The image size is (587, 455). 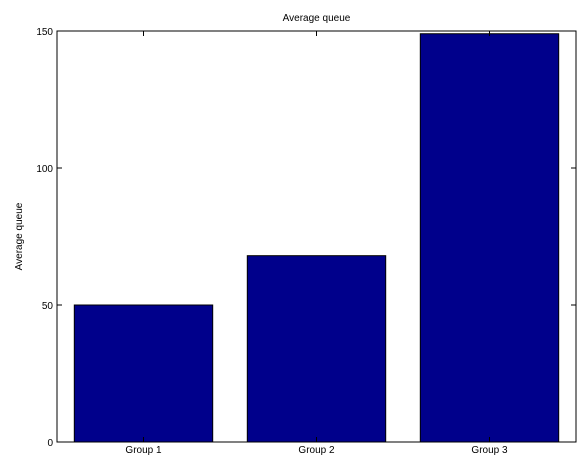 I want to click on x-tick-label: Group 2, so click(x=316, y=450).